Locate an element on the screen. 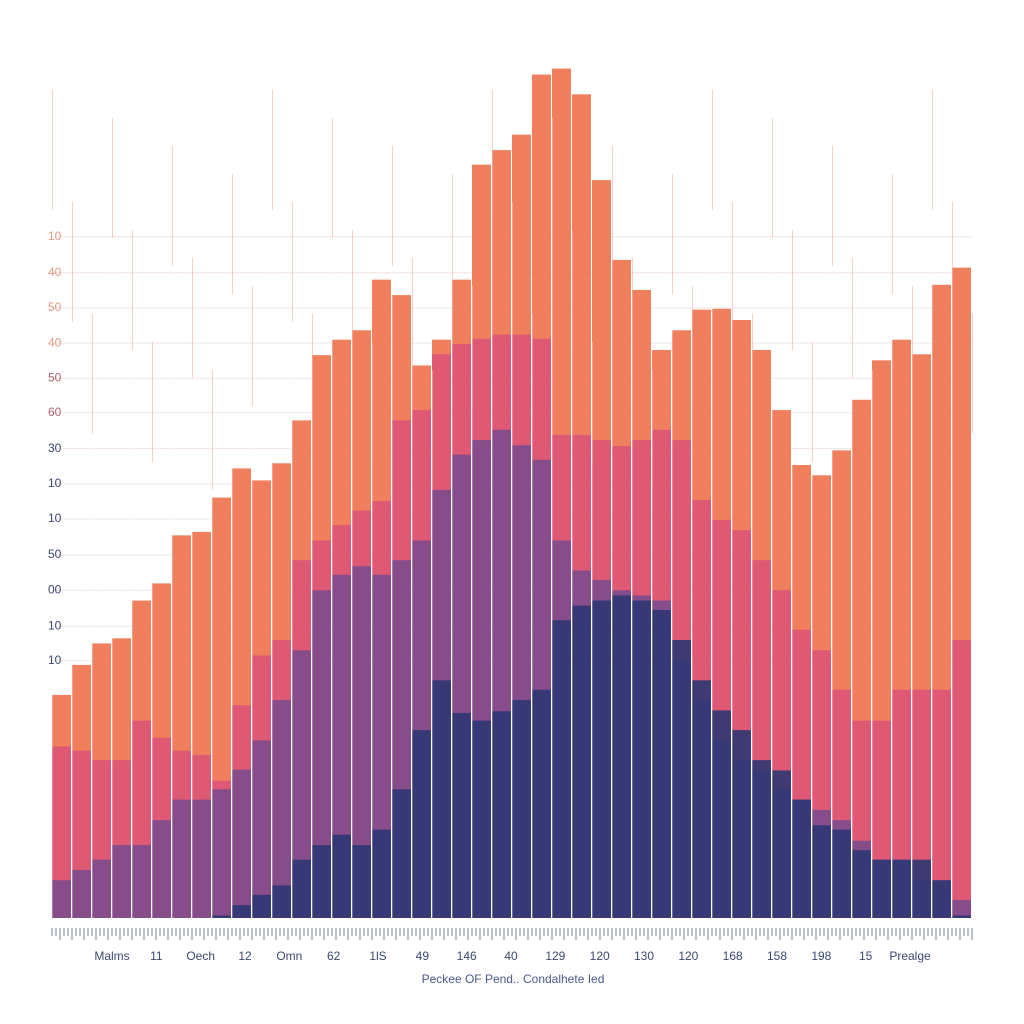  x-tick-label: 11 is located at coordinates (156, 956).